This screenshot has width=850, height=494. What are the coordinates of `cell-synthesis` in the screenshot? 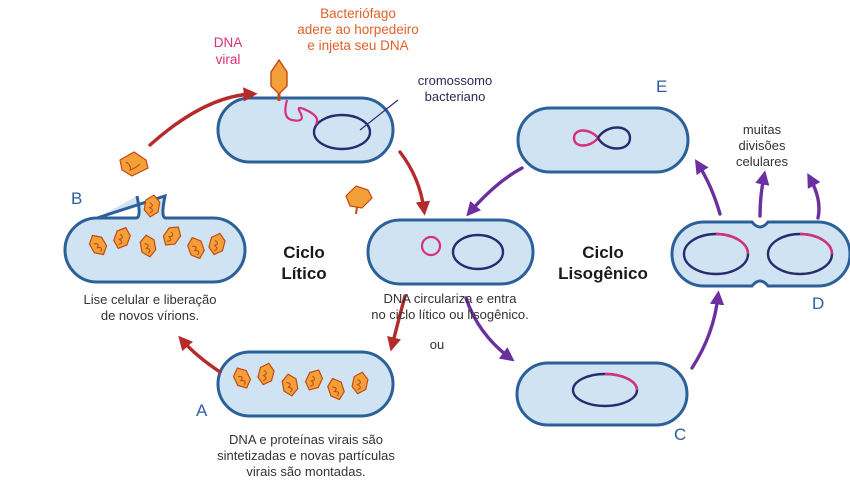 It's located at (305, 384).